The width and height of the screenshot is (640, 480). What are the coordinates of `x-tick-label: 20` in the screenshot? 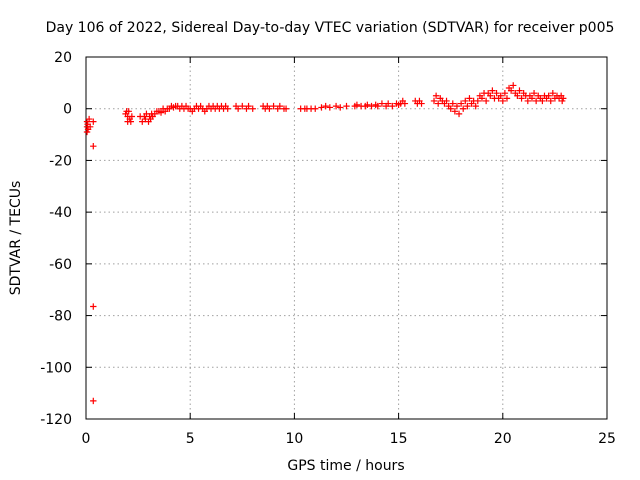 It's located at (503, 439).